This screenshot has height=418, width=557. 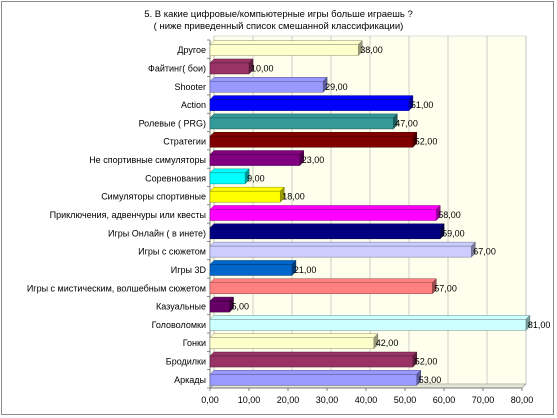 What do you see at coordinates (371, 50) in the screenshot?
I see `data-label: 38,00` at bounding box center [371, 50].